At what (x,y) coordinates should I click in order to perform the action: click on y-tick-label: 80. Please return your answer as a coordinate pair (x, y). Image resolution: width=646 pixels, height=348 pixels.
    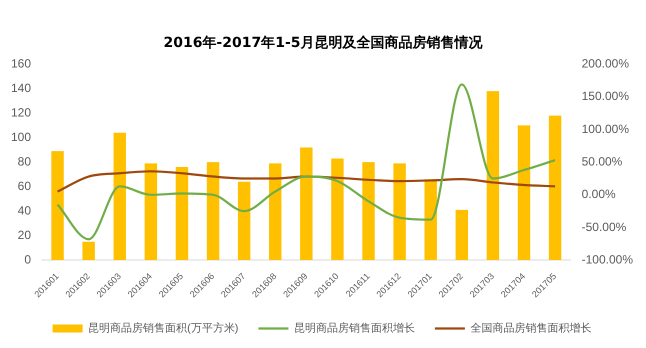
    Looking at the image, I should click on (25, 161).